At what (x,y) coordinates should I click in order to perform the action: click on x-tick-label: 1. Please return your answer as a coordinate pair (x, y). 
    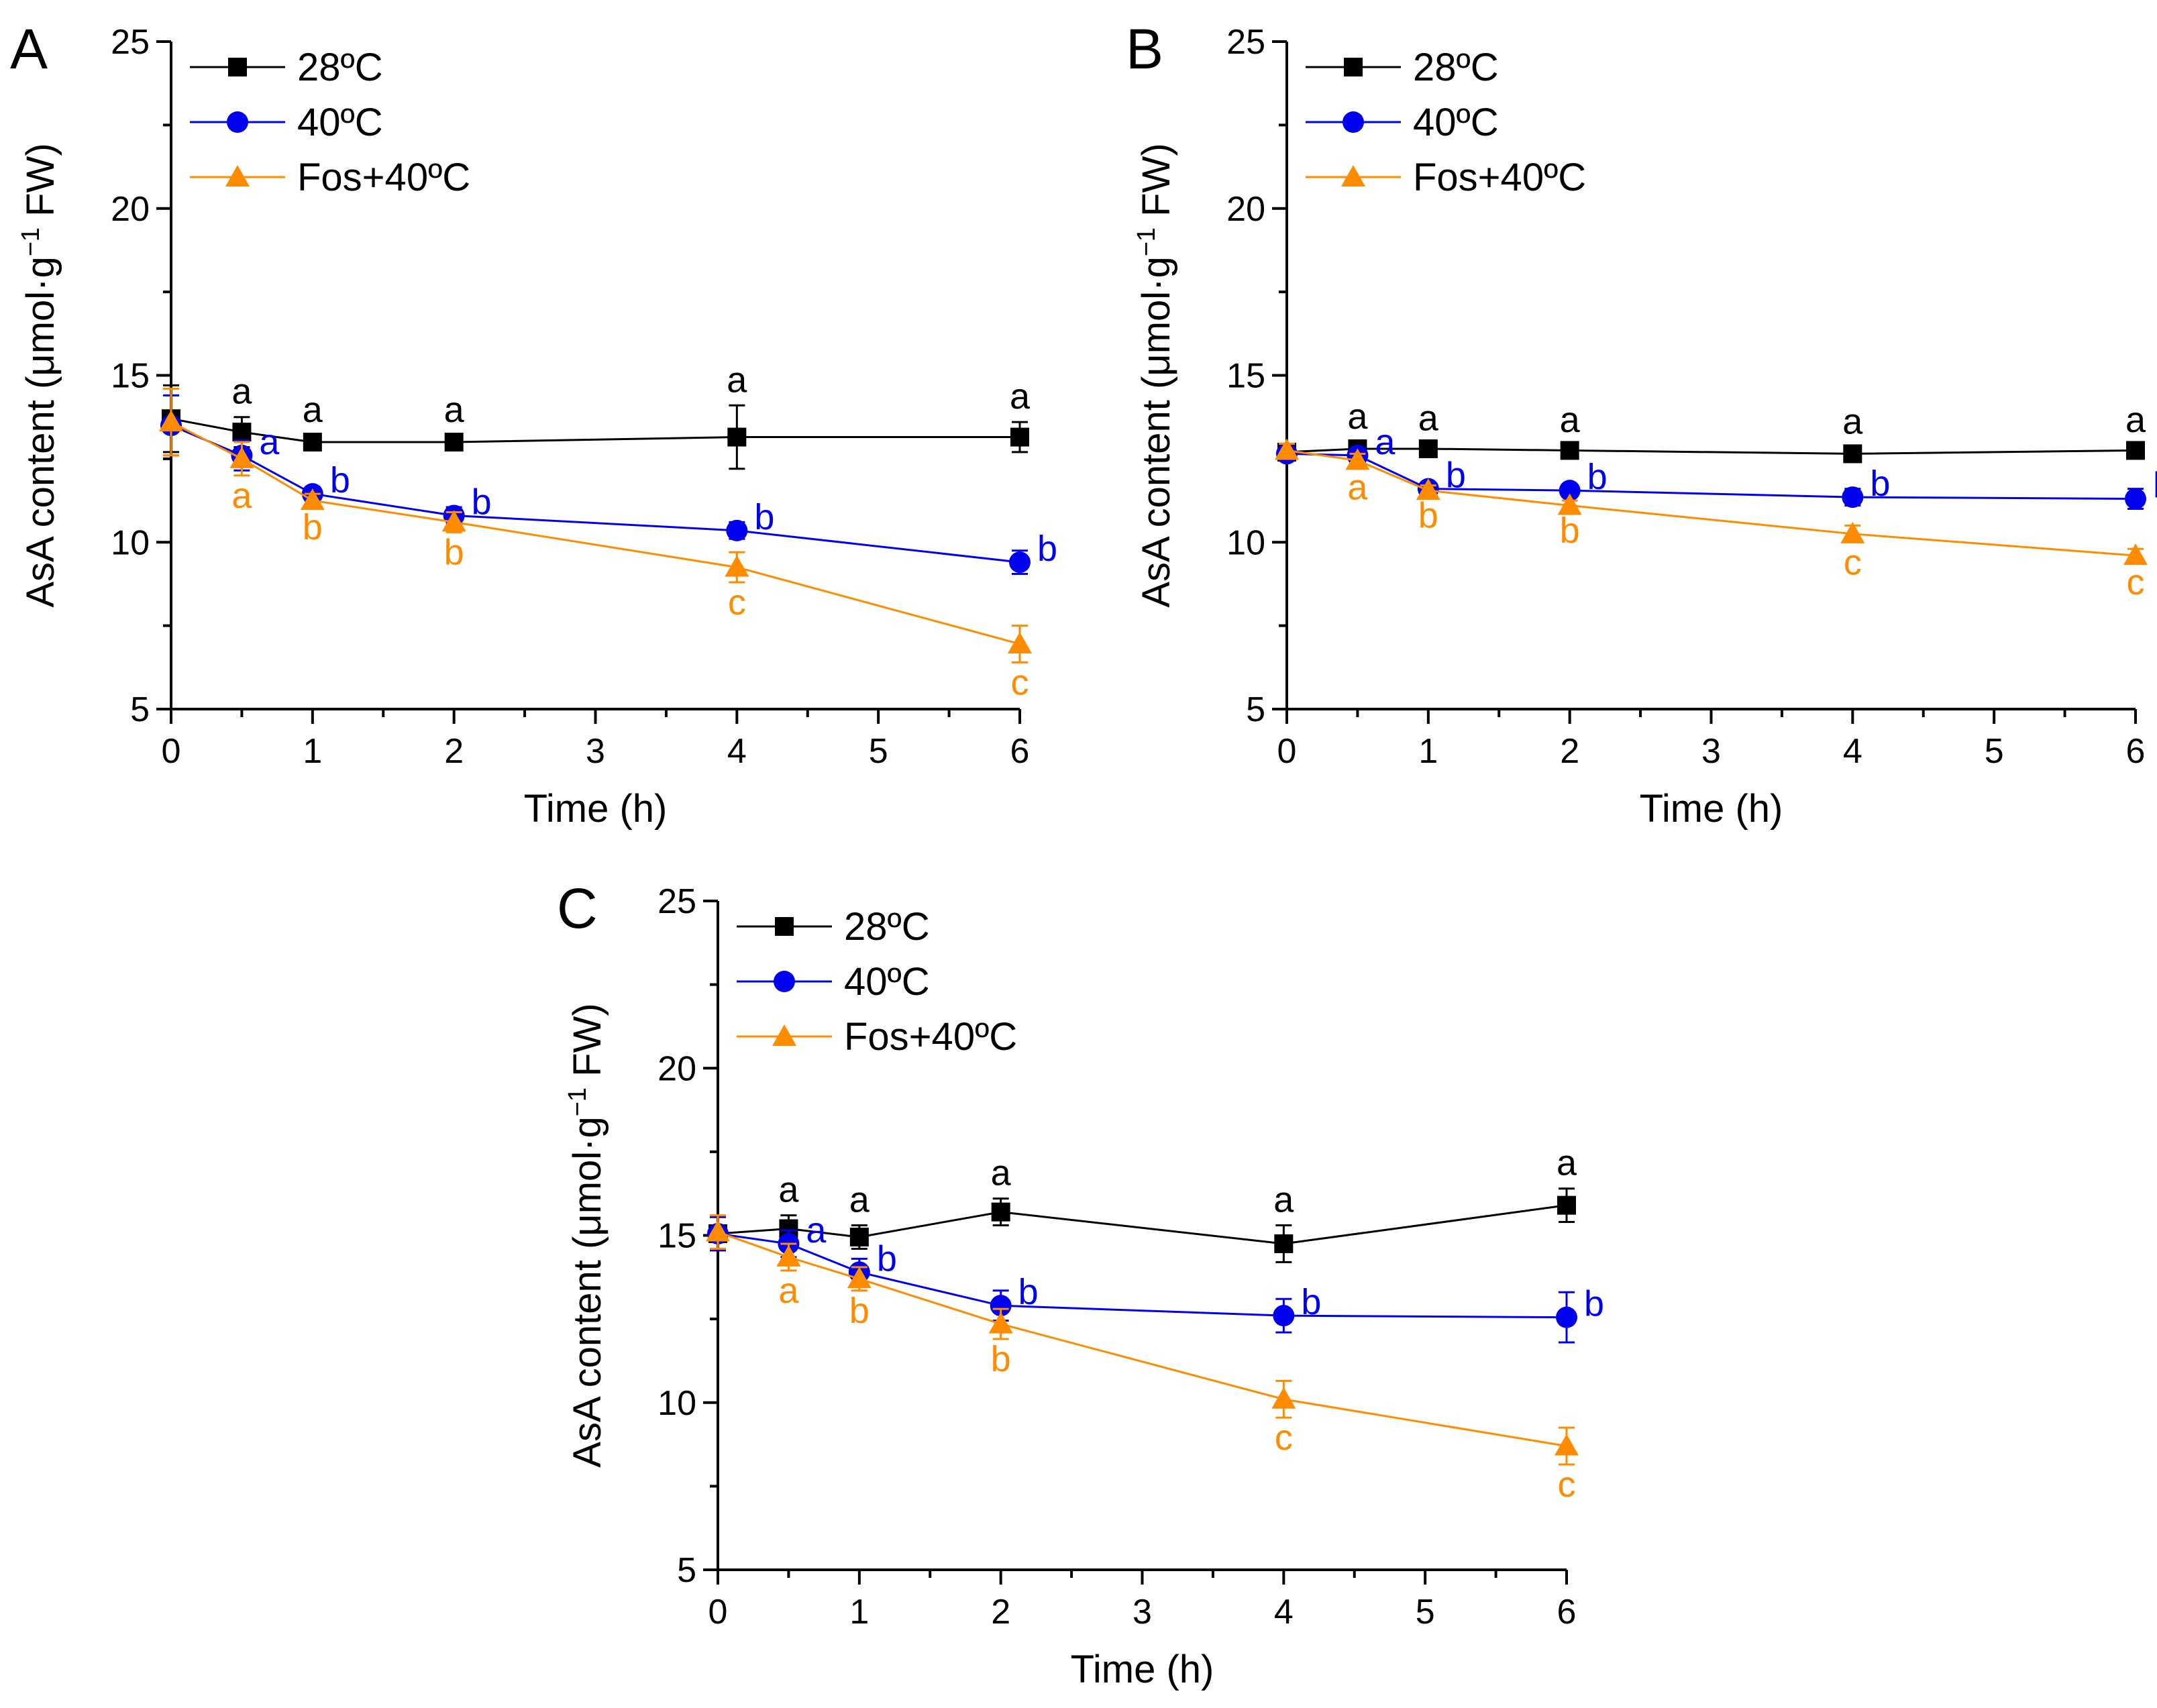
    Looking at the image, I should click on (312, 751).